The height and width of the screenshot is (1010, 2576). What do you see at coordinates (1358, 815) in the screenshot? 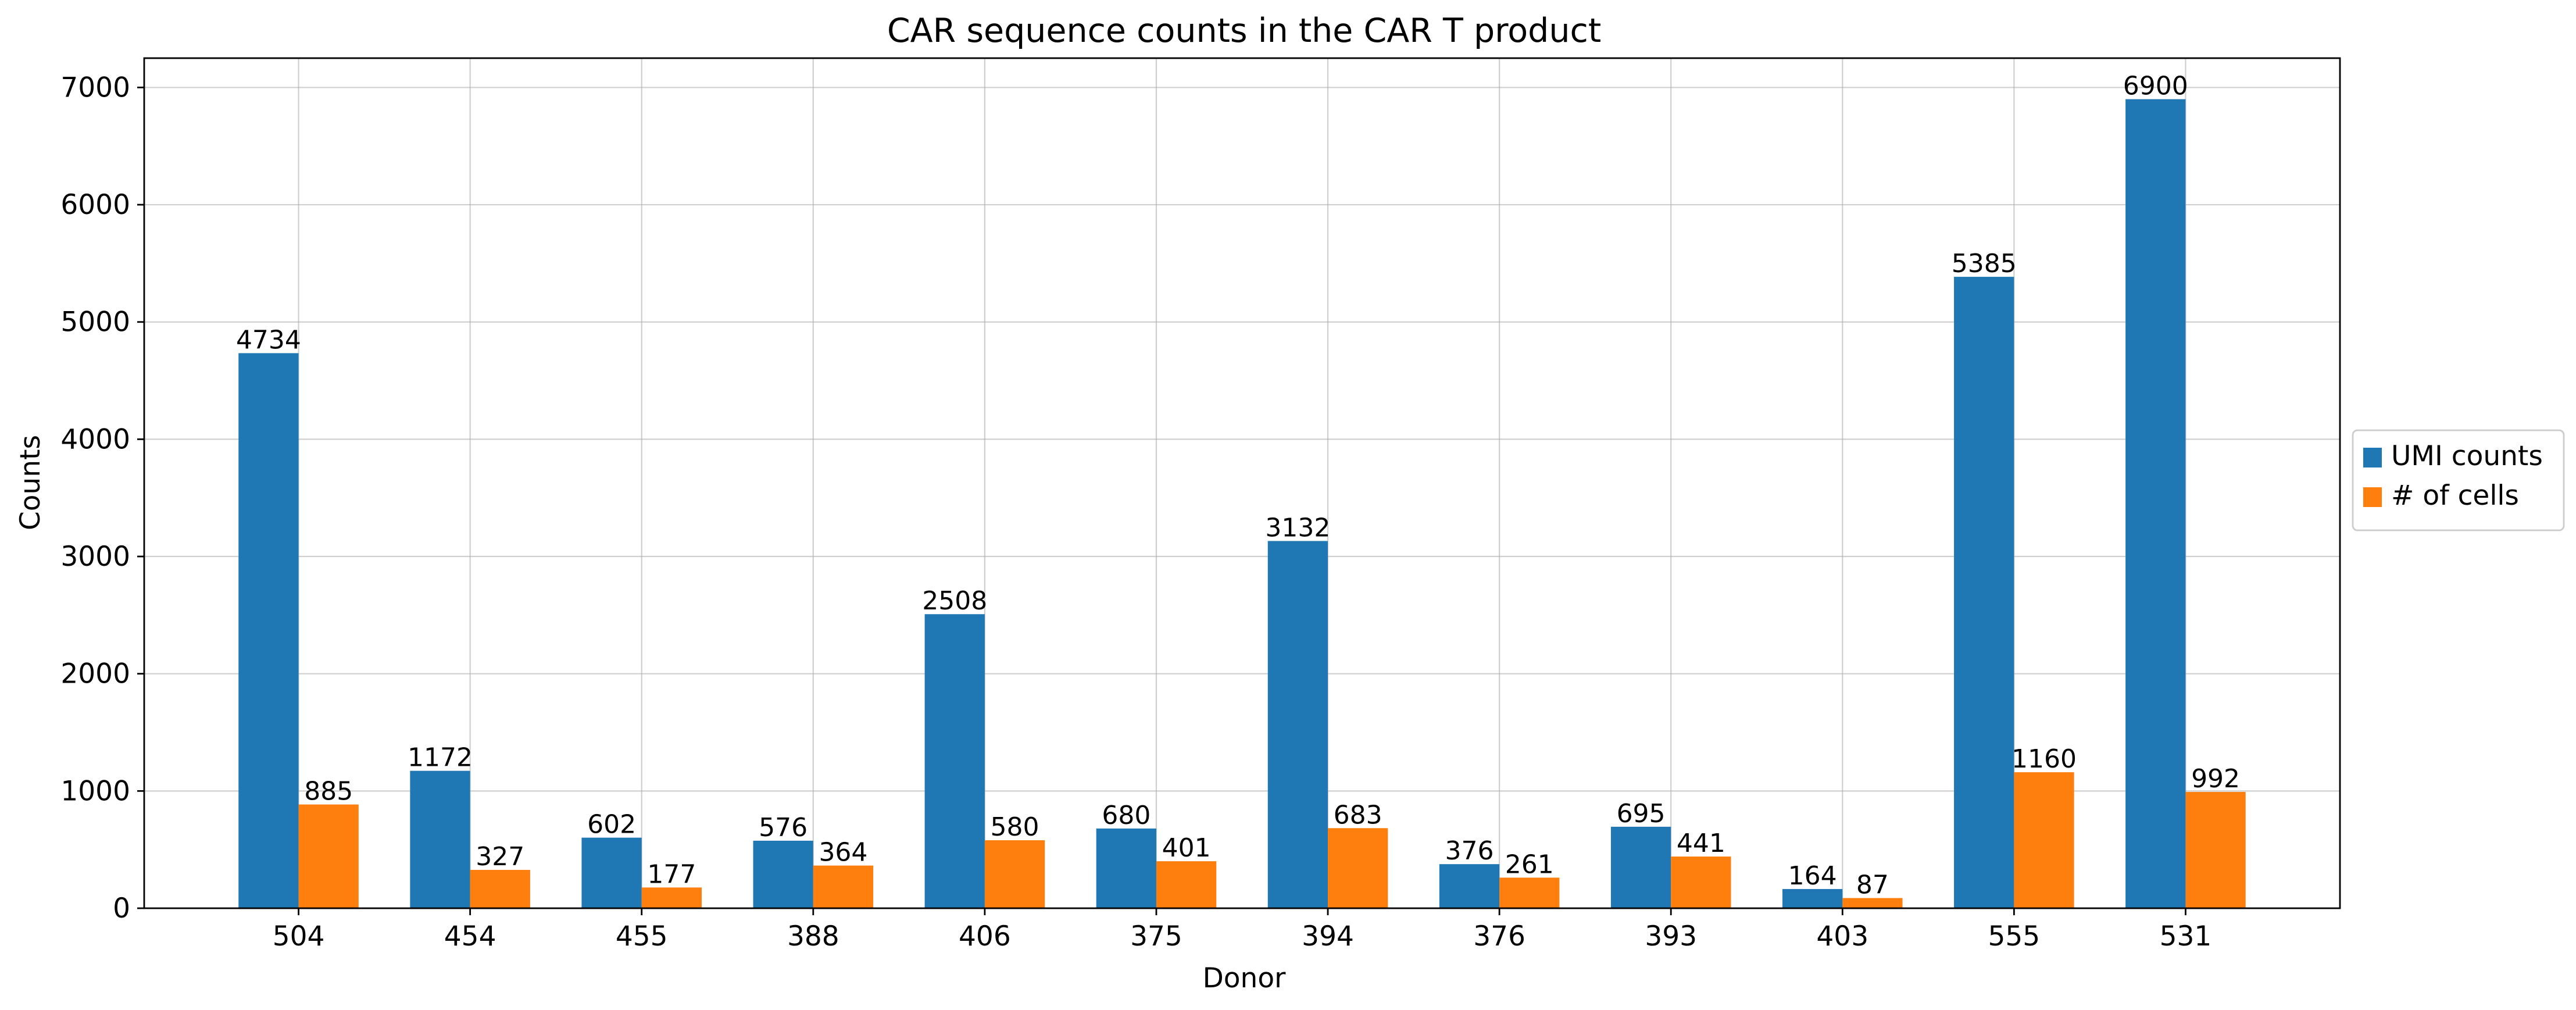
I see `bar-value-label: 683` at bounding box center [1358, 815].